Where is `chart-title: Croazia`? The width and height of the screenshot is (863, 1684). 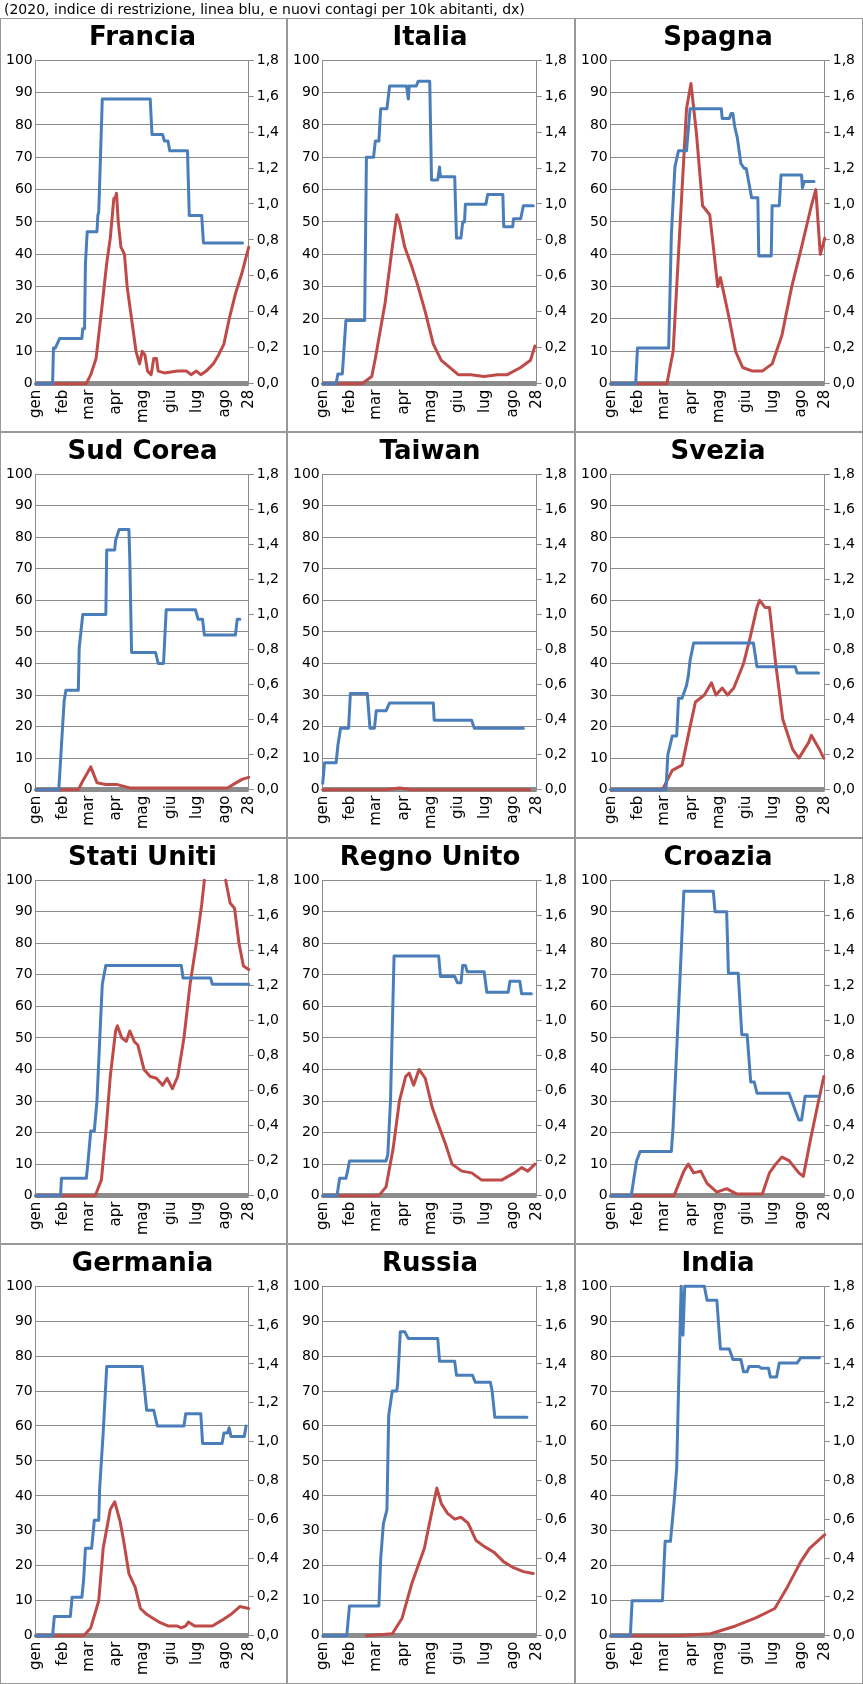 chart-title: Croazia is located at coordinates (718, 856).